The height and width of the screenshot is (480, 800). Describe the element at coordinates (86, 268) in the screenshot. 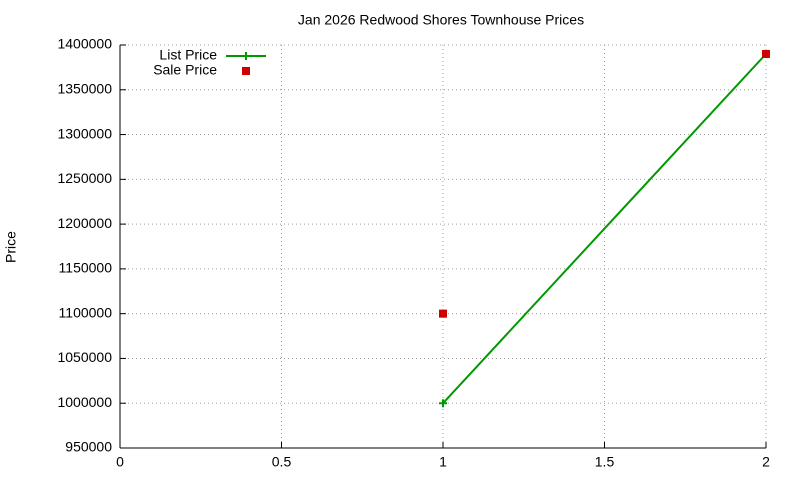

I see `y-tick-label: 1150000` at that location.